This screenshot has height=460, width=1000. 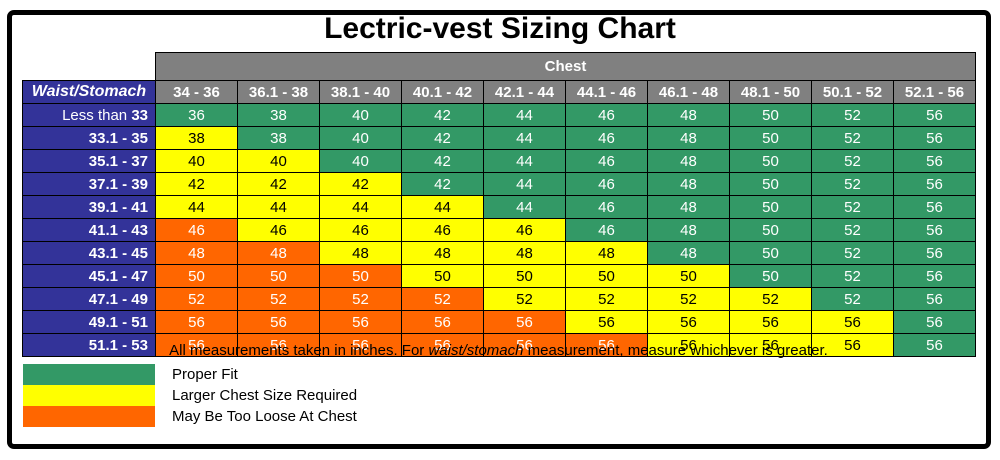 I want to click on legend-item: May Be Too Loose At Chest, so click(x=190, y=416).